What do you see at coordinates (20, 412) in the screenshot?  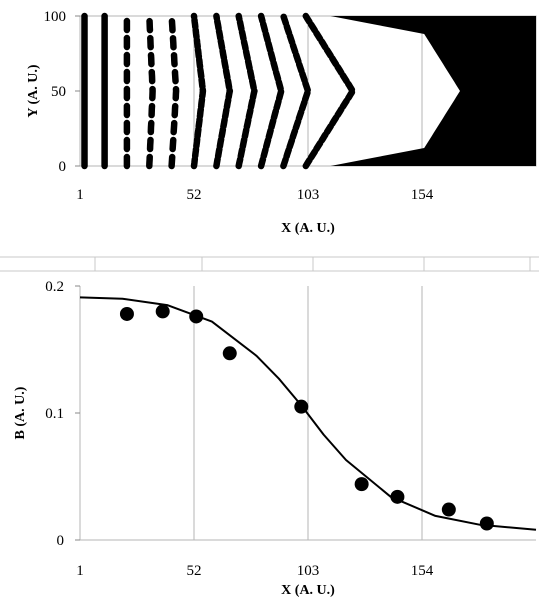 I see `y-axis-title: B (A. U.)` at bounding box center [20, 412].